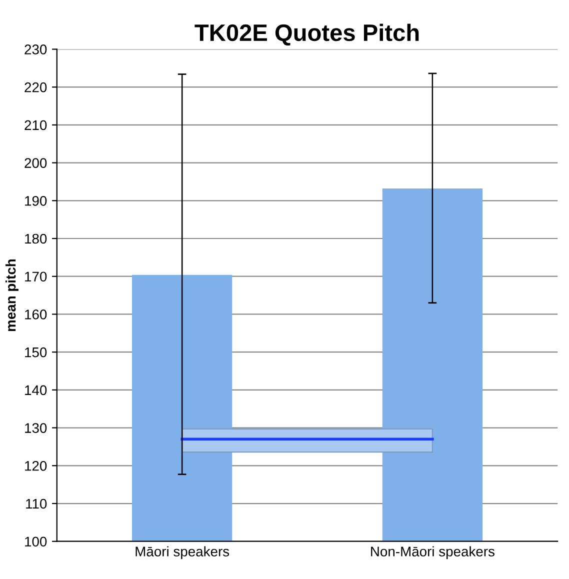  What do you see at coordinates (183, 553) in the screenshot?
I see `x-tick-label: Māori speakers` at bounding box center [183, 553].